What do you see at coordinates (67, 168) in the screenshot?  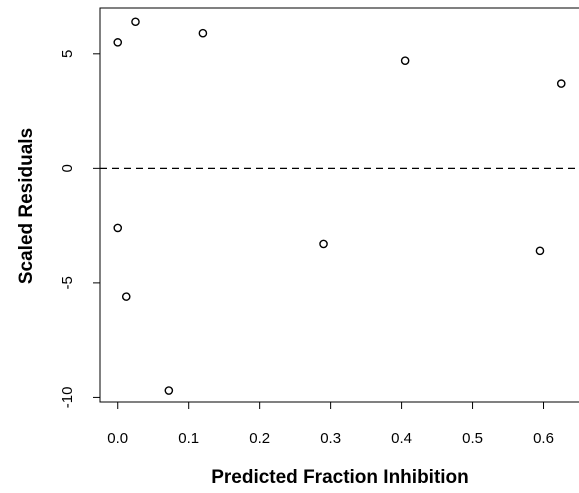 I see `y-tick-label: 0` at bounding box center [67, 168].